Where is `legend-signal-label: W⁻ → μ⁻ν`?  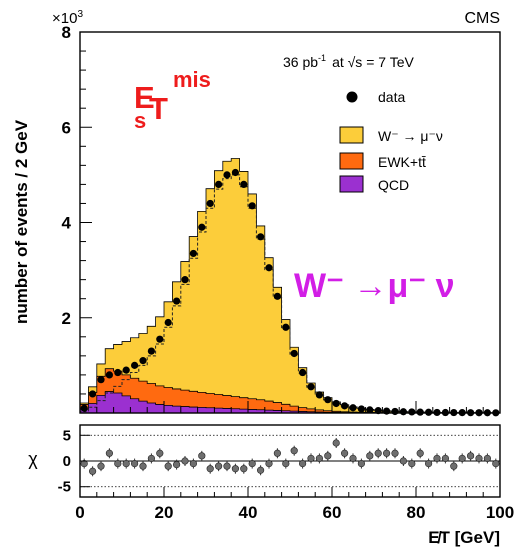 legend-signal-label: W⁻ → μ⁻ν is located at coordinates (410, 136).